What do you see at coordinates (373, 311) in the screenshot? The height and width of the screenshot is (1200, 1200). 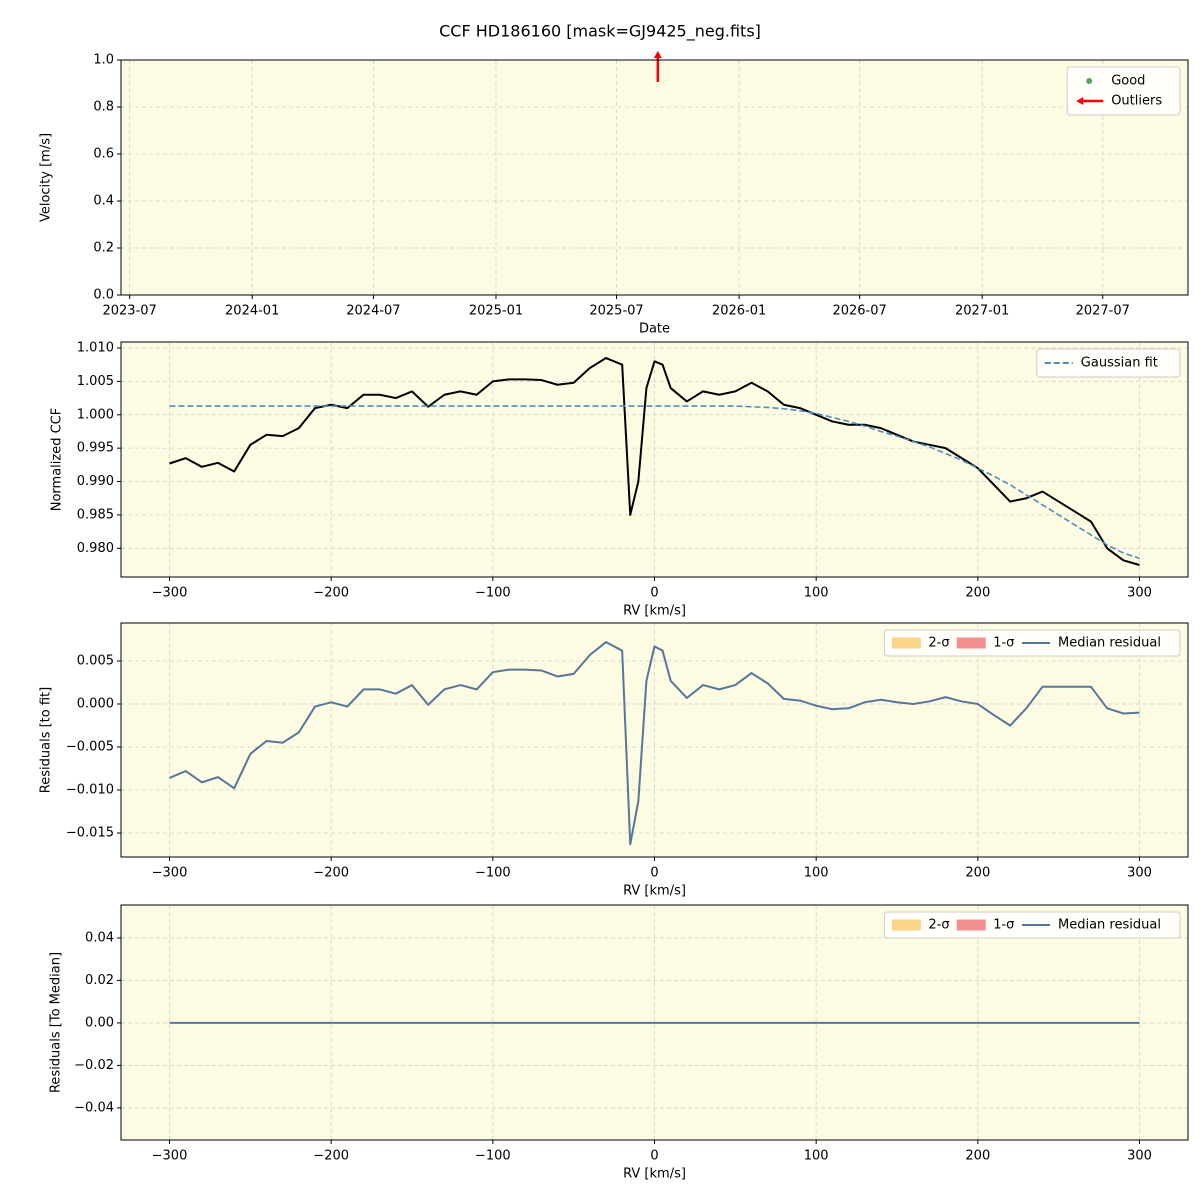 I see `x-tick-label: 2024-07` at bounding box center [373, 311].